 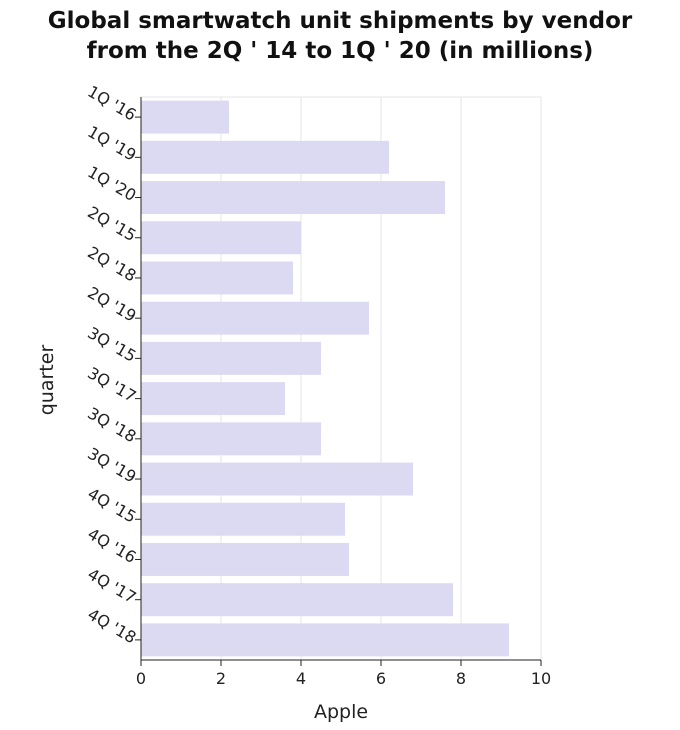 What do you see at coordinates (111, 304) in the screenshot?
I see `y-tick-label: 2Q '19` at bounding box center [111, 304].